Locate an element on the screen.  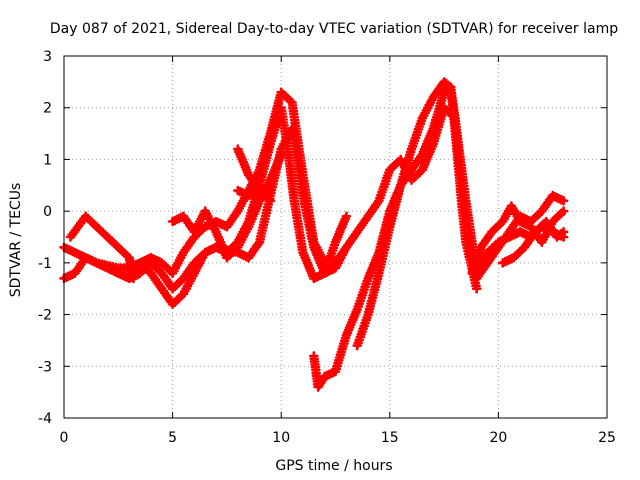
y-axis-label: SDTVAR / TECUs is located at coordinates (16, 240).